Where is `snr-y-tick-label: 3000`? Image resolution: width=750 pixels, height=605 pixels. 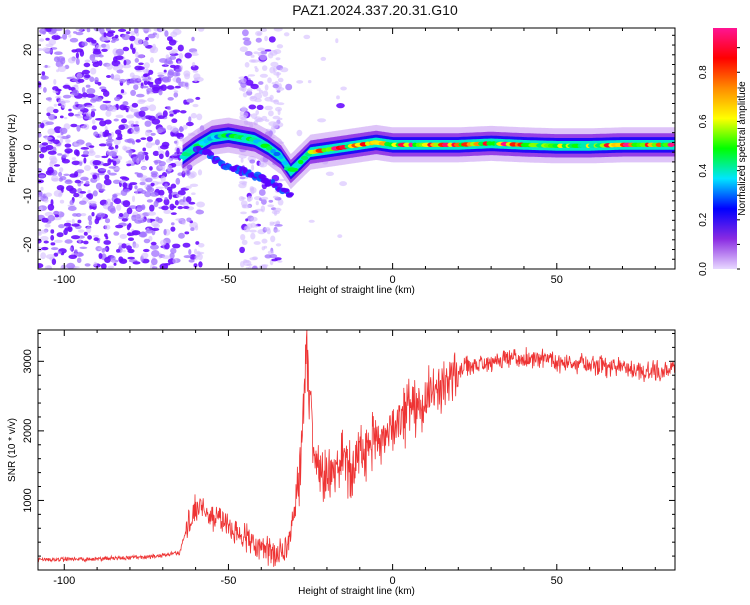
snr-y-tick-label: 3000 is located at coordinates (28, 361).